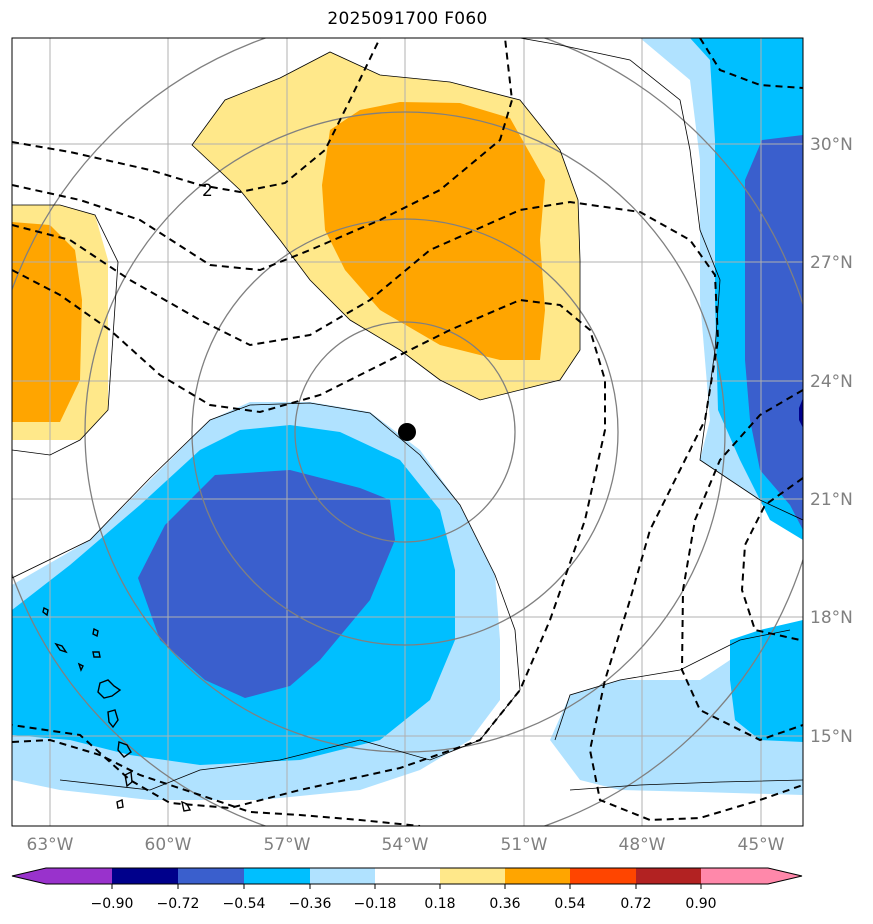 The height and width of the screenshot is (924, 873). I want to click on lon-label: 45°W, so click(761, 845).